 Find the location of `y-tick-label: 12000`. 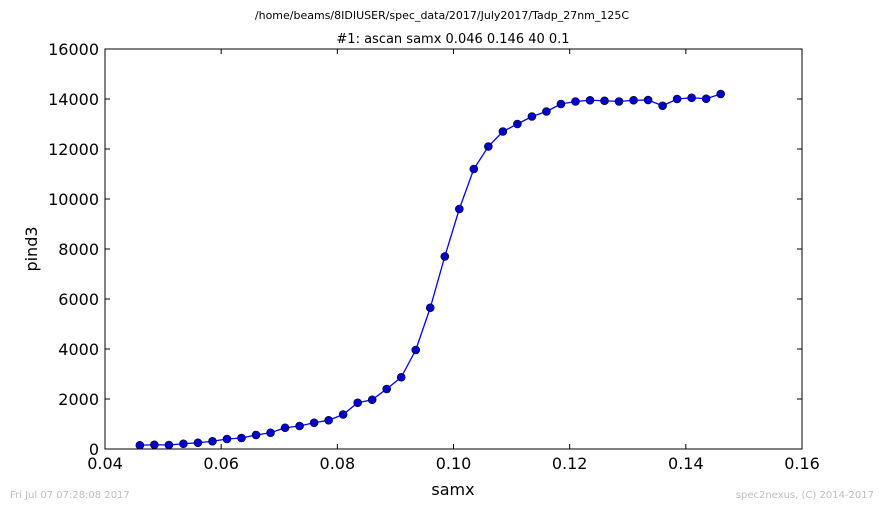

y-tick-label: 12000 is located at coordinates (73, 149).